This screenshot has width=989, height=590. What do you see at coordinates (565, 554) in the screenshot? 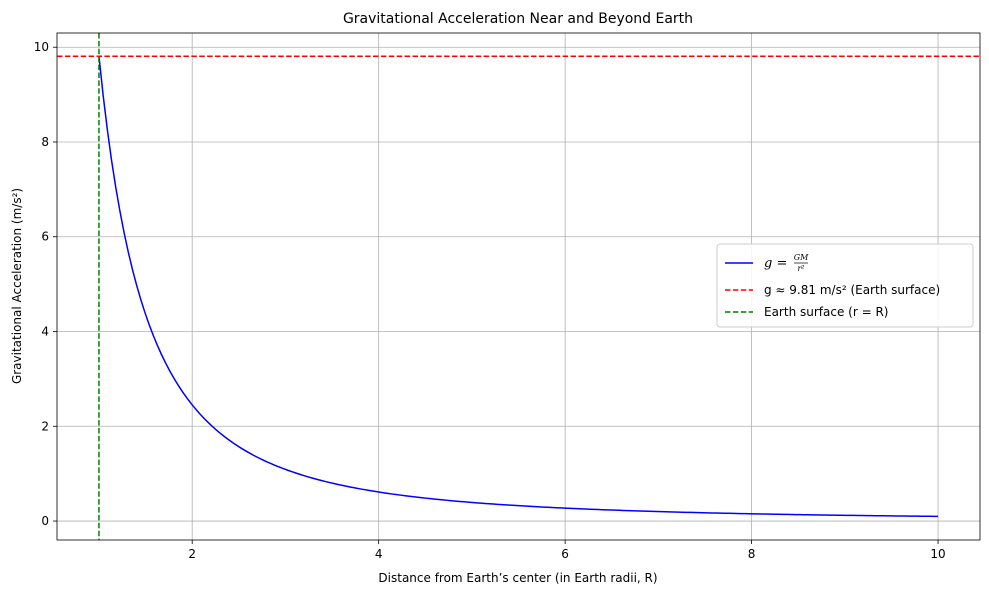
I see `x-tick-label: 6` at bounding box center [565, 554].